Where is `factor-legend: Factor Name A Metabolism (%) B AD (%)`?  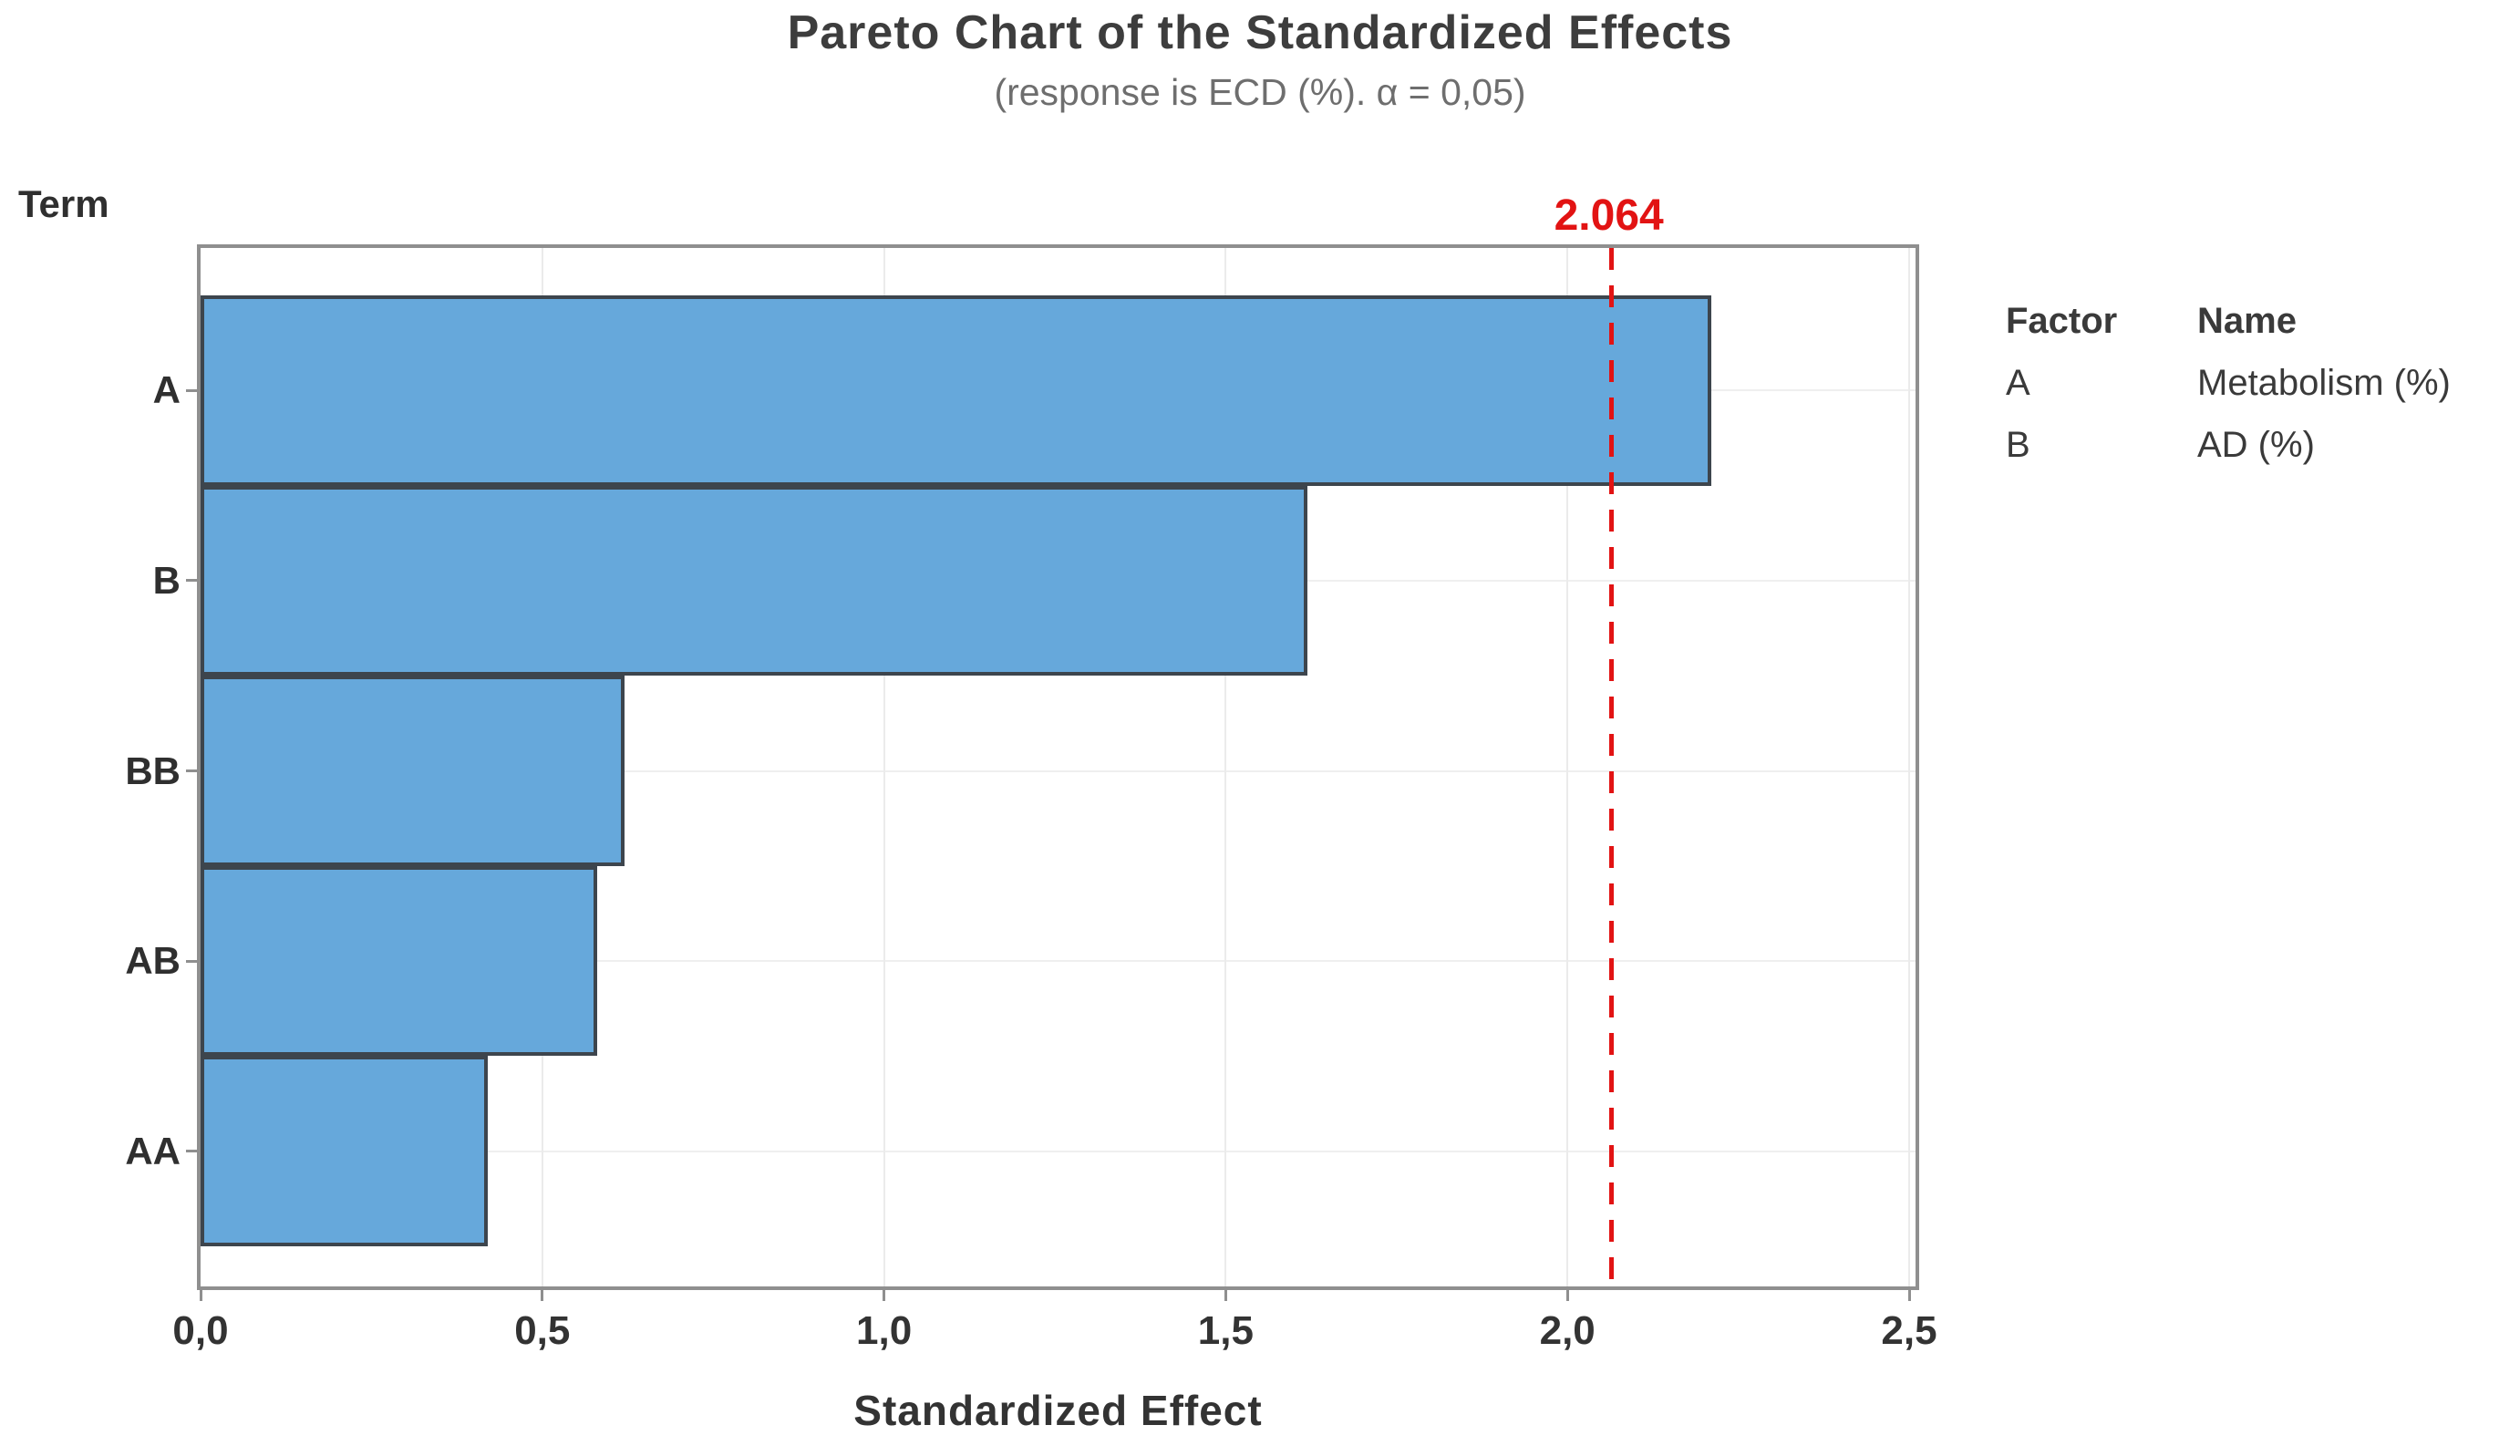
factor-legend: Factor Name A Metabolism (%) B AD (%) is located at coordinates (2228, 383).